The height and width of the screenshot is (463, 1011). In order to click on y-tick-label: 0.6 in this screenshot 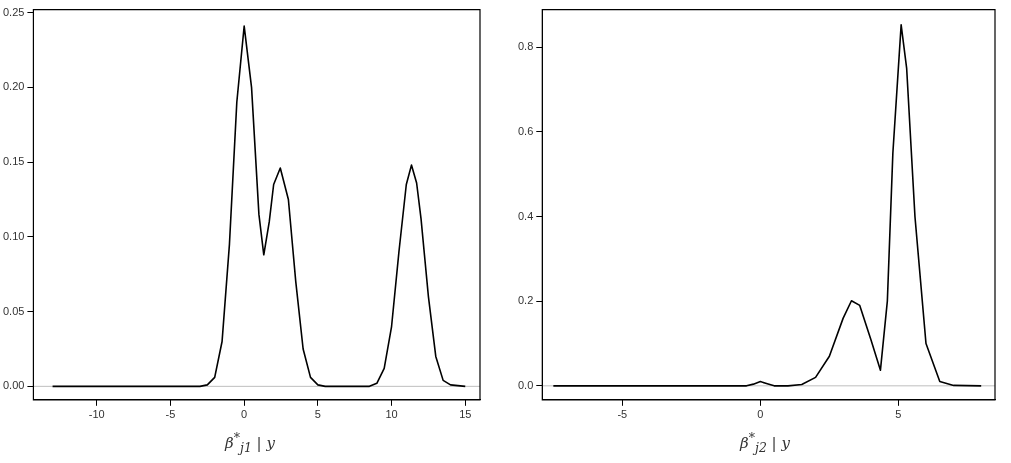, I will do `click(525, 130)`.